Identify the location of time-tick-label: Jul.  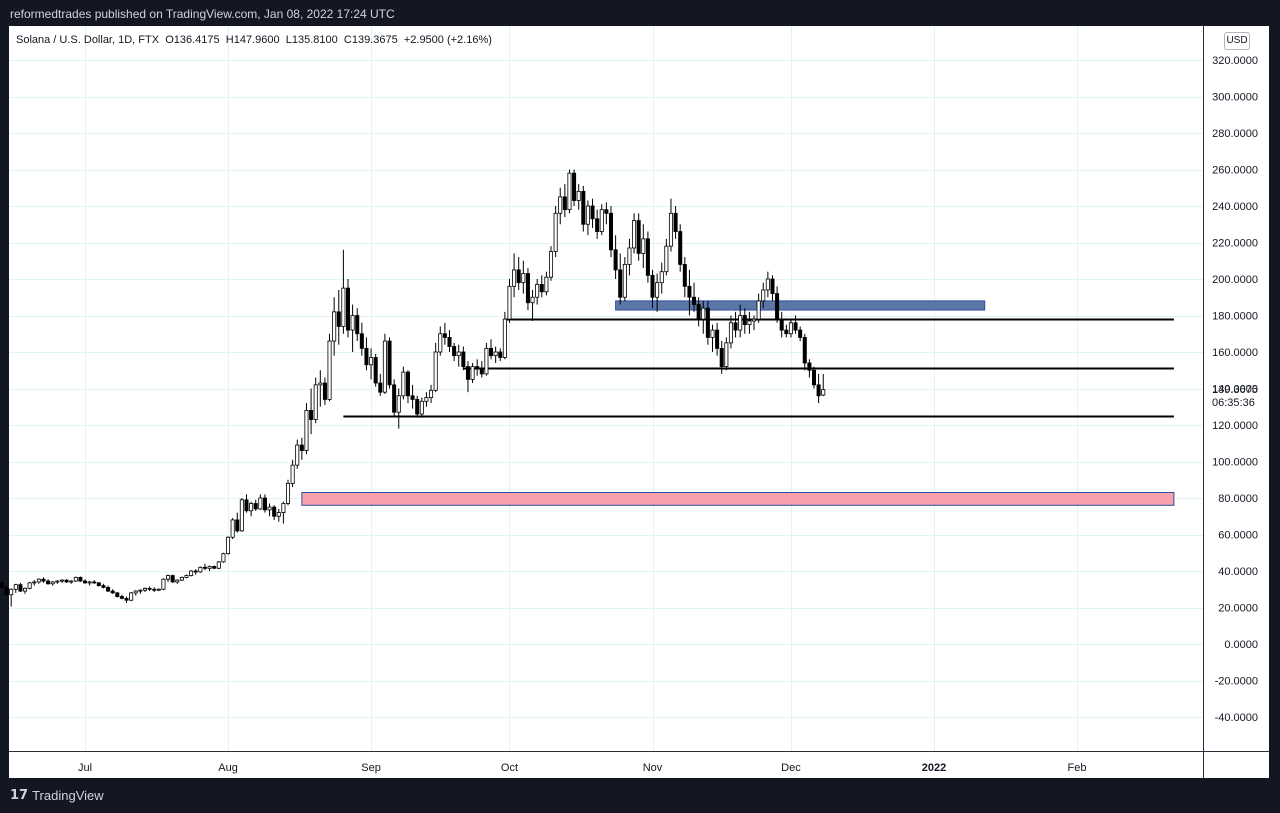
(85, 768).